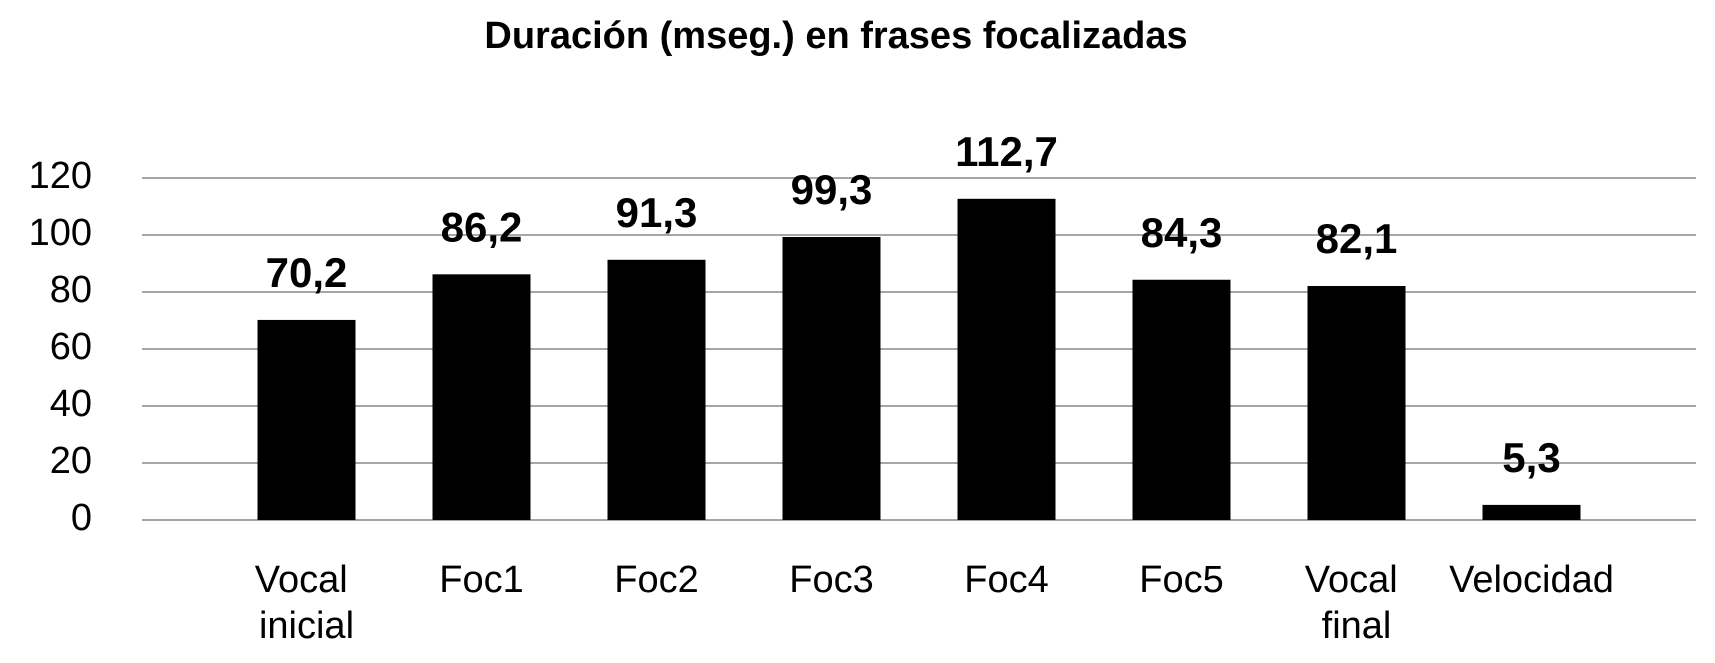  Describe the element at coordinates (1357, 603) in the screenshot. I see `x-tick-label: Vocal final` at that location.